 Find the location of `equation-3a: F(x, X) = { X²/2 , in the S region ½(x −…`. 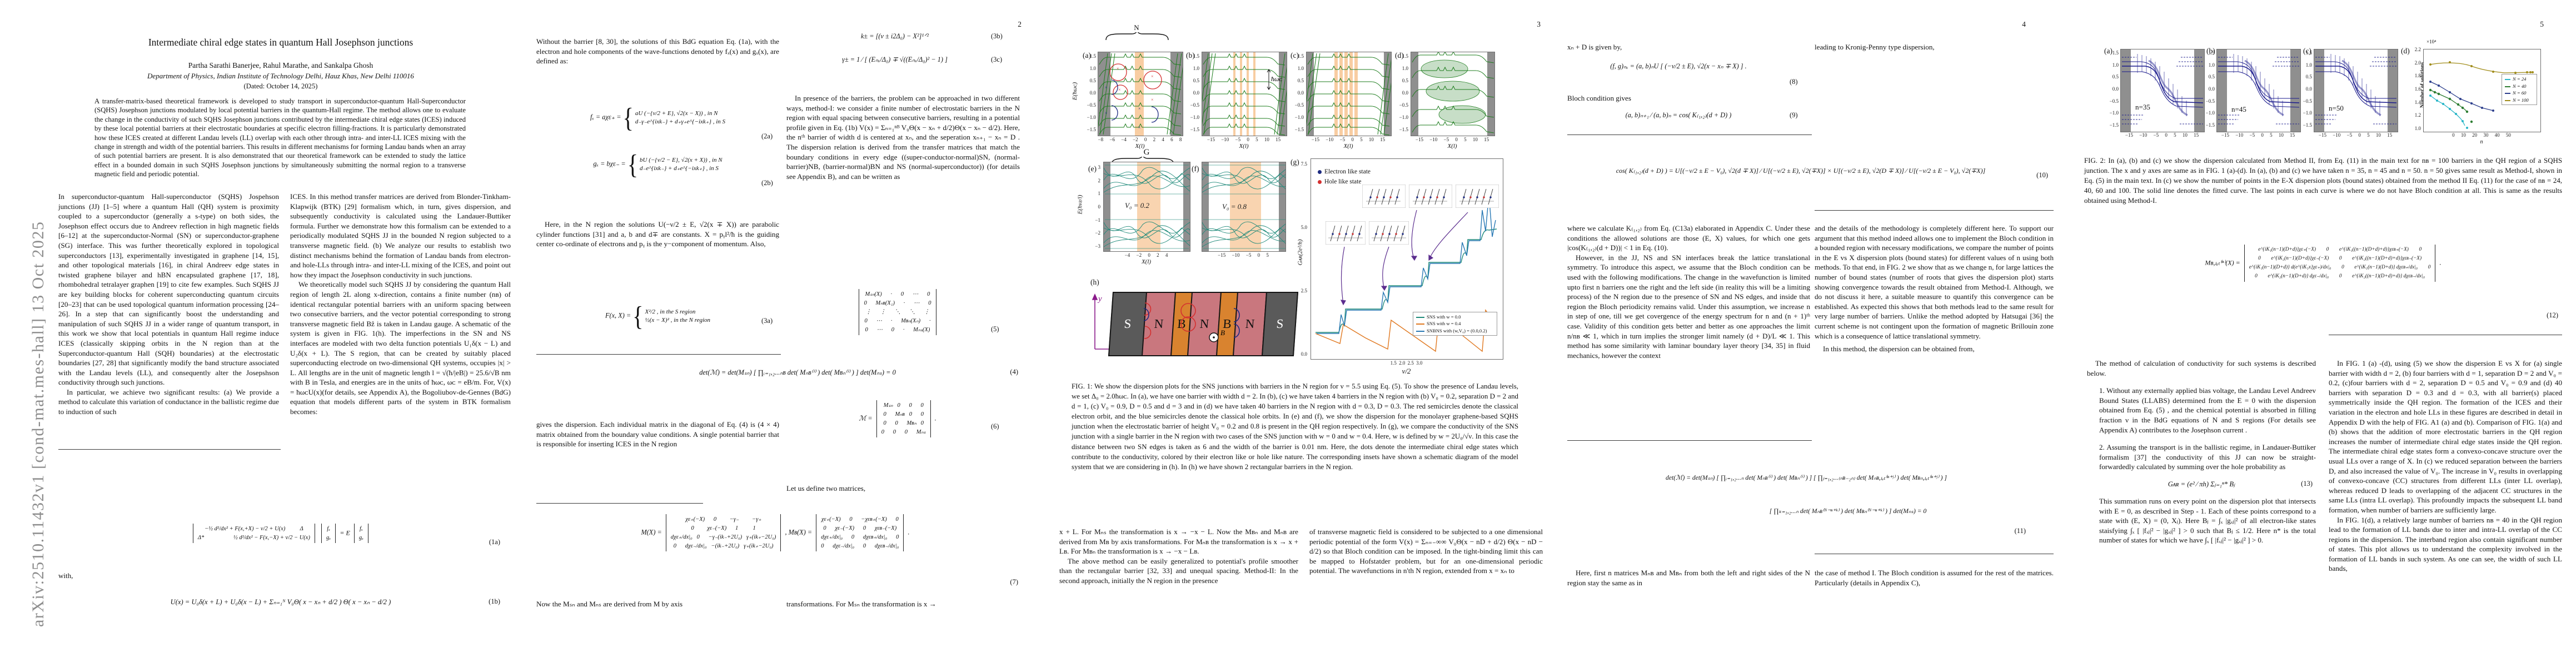

equation-3a: F(x, X) = { X²/2 , in the S region ½(x −… is located at coordinates (657, 316).